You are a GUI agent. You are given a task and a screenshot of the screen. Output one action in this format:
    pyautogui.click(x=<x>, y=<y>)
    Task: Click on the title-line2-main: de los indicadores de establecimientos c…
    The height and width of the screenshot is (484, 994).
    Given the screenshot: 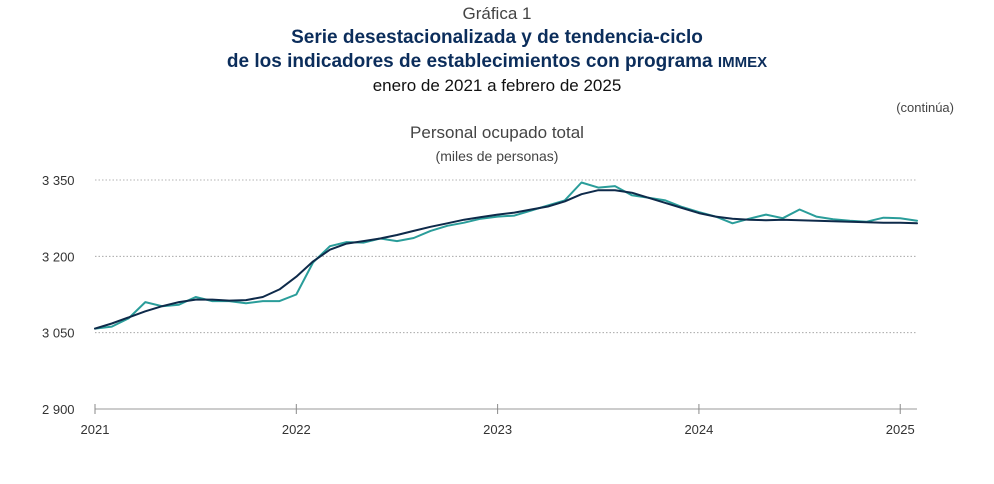 What is the action you would take?
    pyautogui.click(x=469, y=61)
    